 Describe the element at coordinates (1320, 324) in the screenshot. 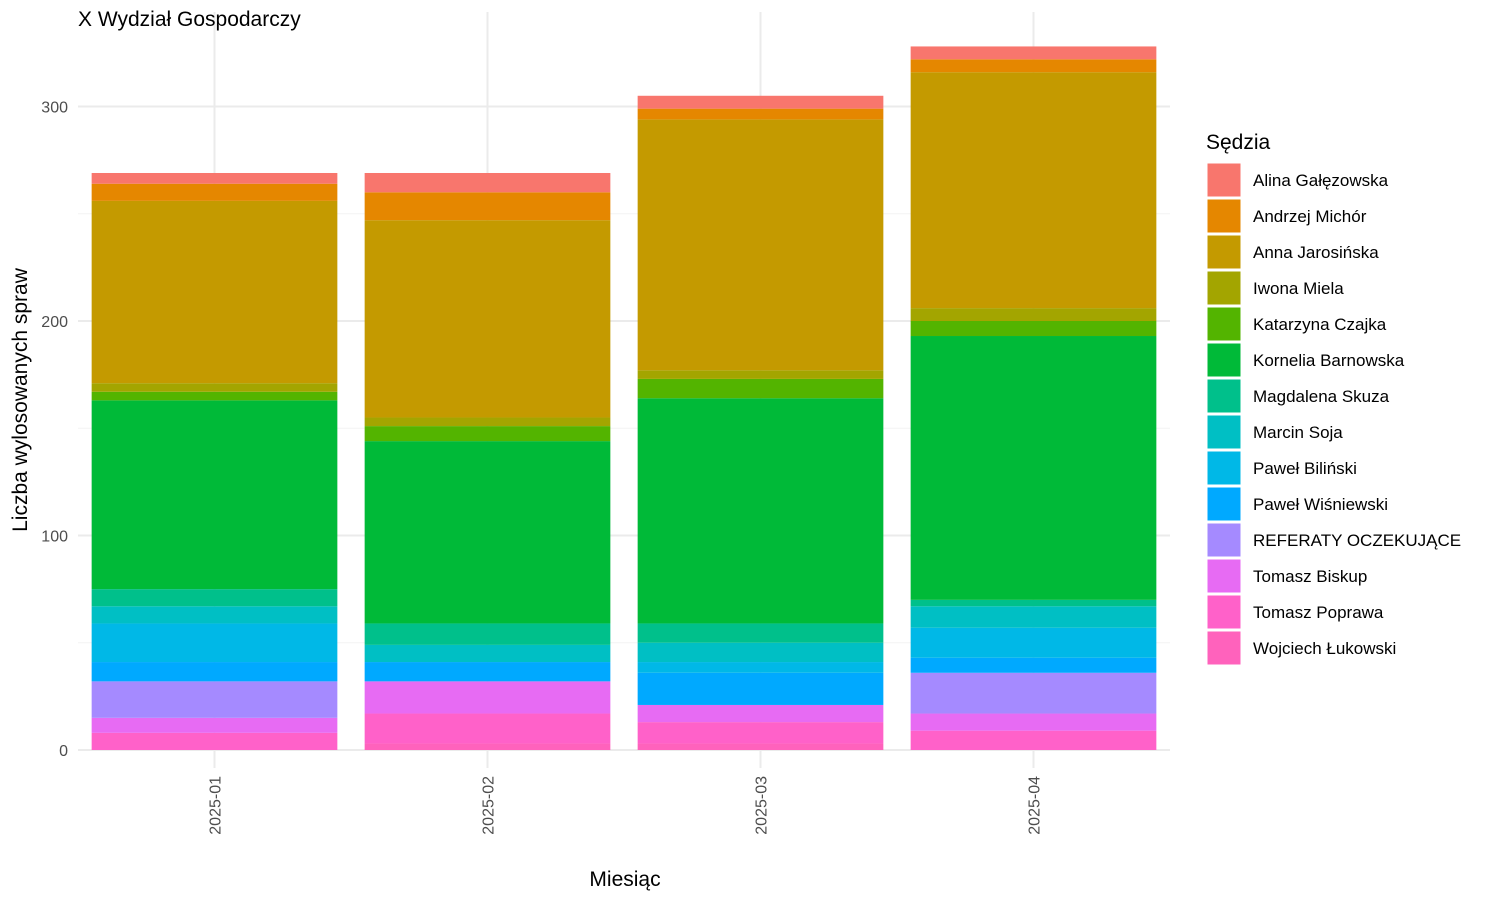

I see `legend-label: Katarzyna Czajka` at that location.